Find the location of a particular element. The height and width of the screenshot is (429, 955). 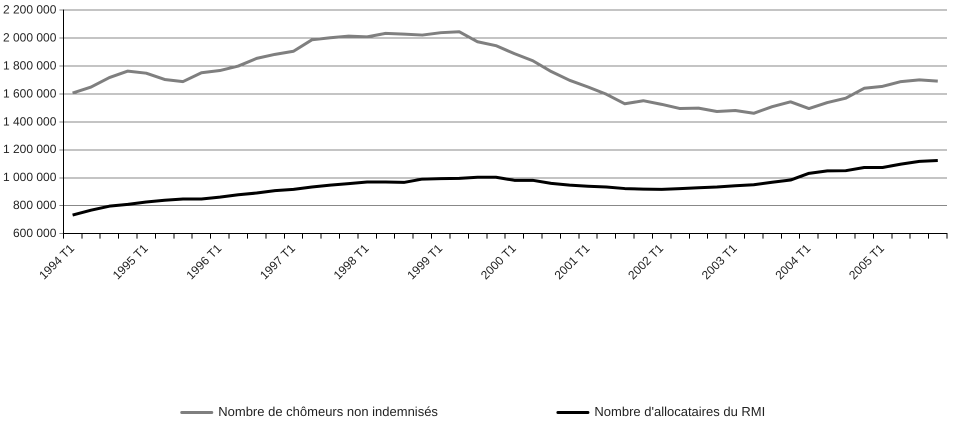

y-tick-label: 1 600 000 is located at coordinates (29, 93).